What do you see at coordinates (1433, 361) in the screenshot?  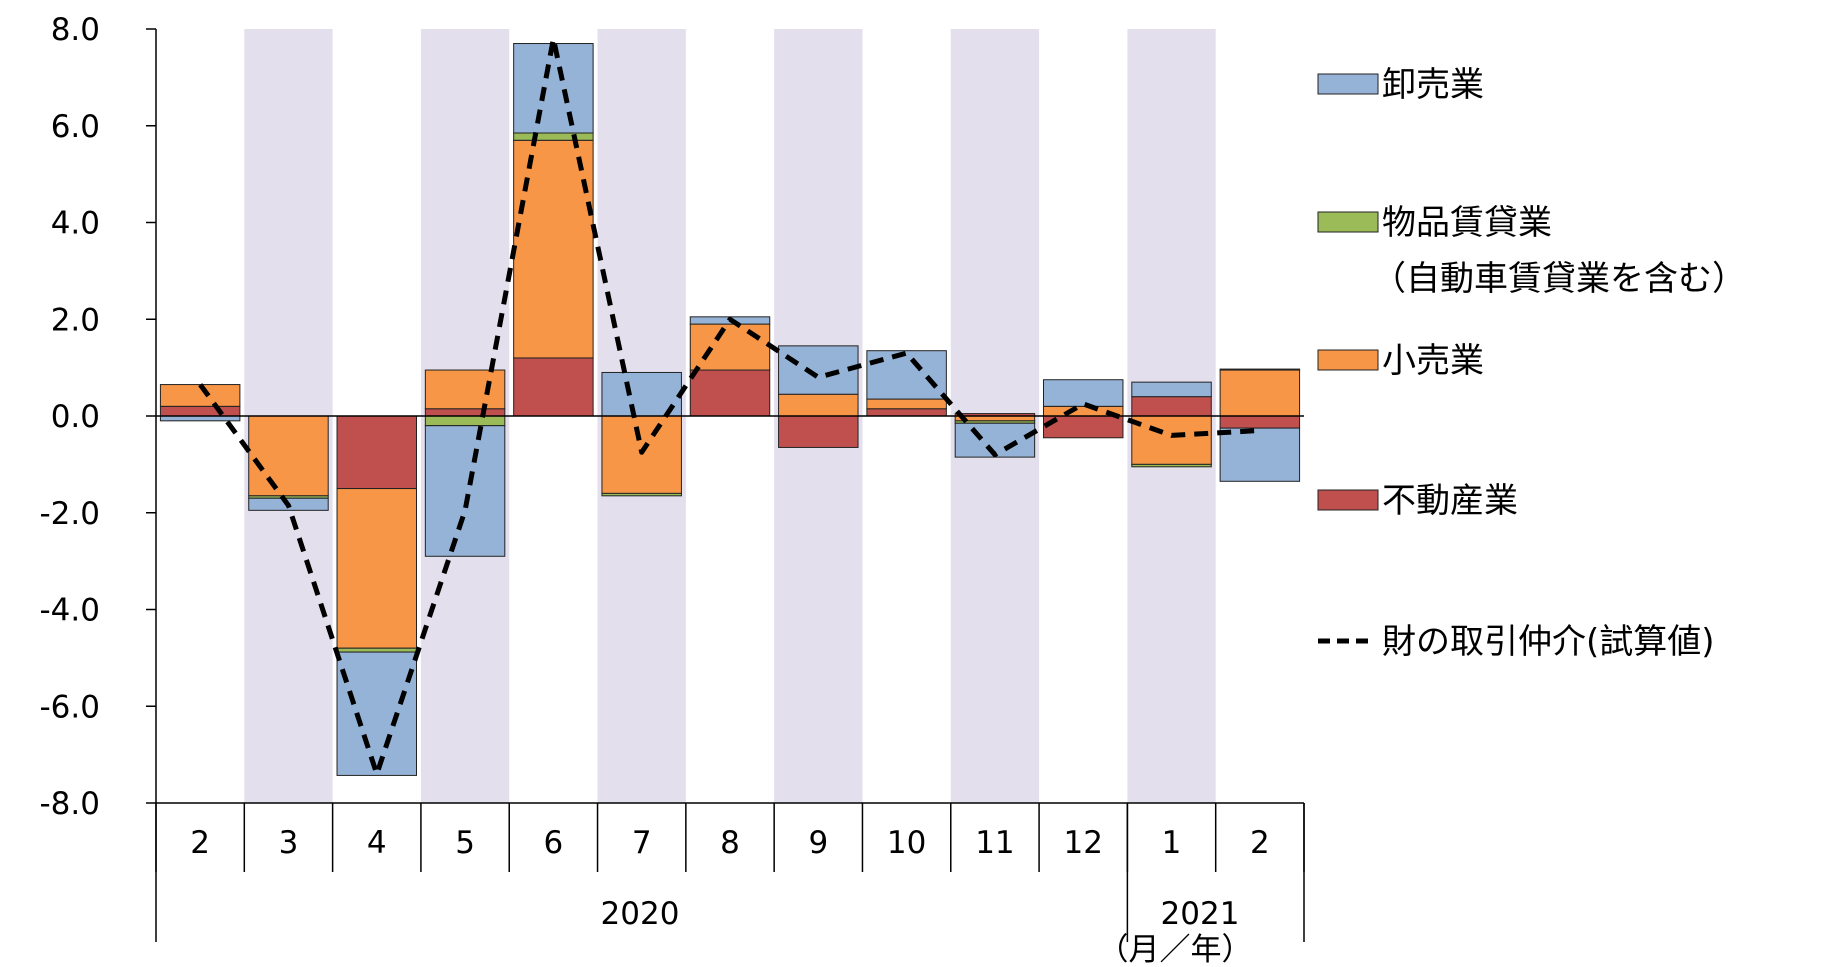 I see `legend-label-retail: 小売業` at bounding box center [1433, 361].